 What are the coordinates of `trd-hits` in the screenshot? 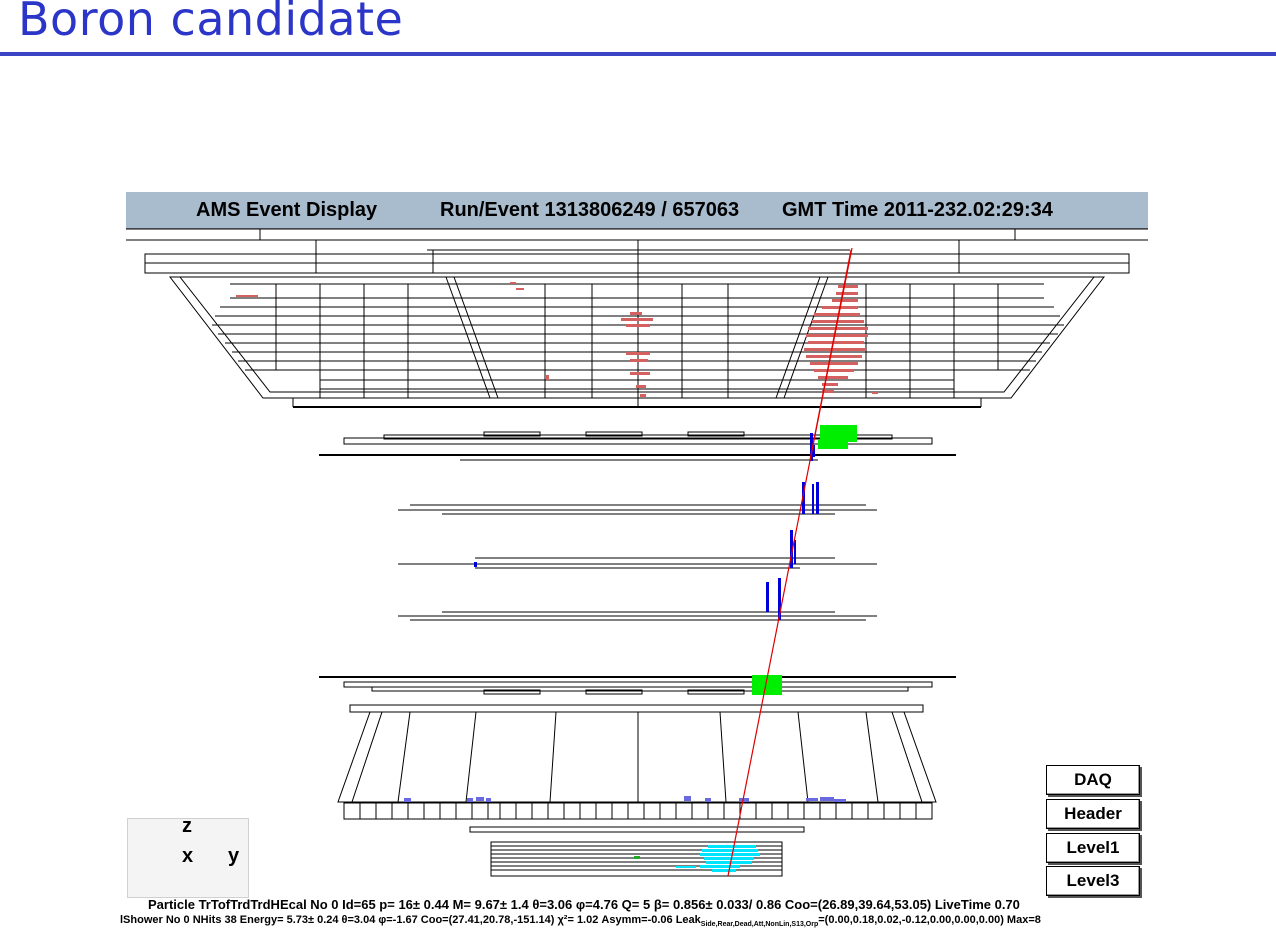 It's located at (557, 339).